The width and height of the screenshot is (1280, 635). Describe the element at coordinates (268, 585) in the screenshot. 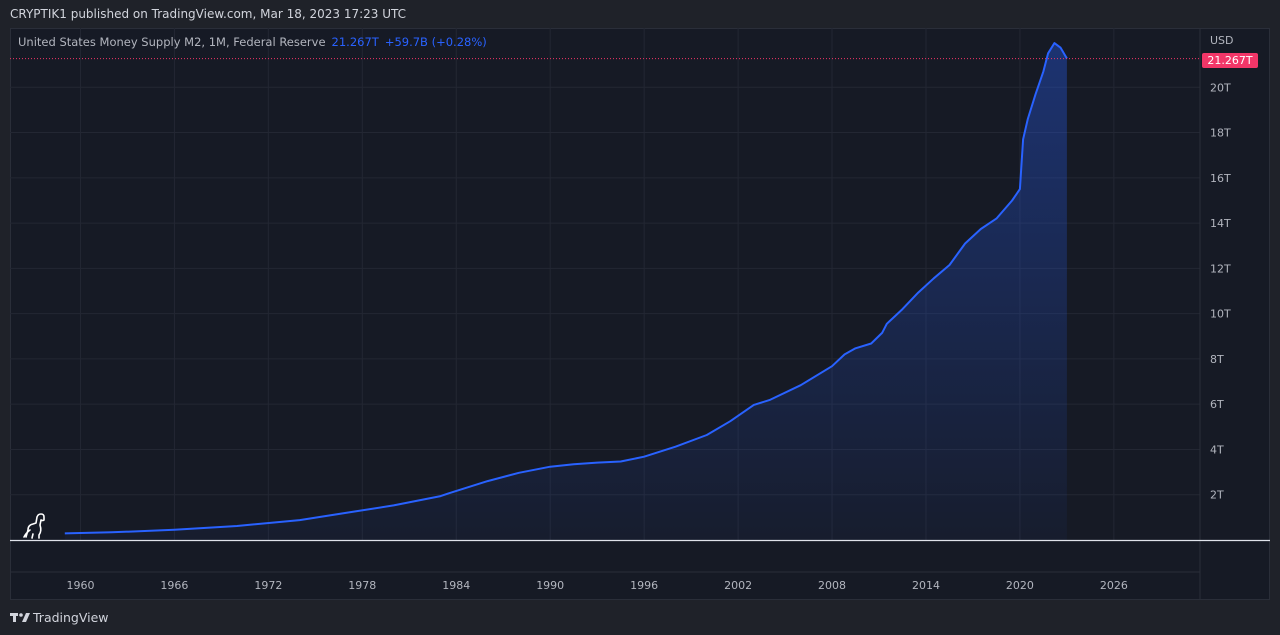

I see `x-tick-label: 1972` at that location.